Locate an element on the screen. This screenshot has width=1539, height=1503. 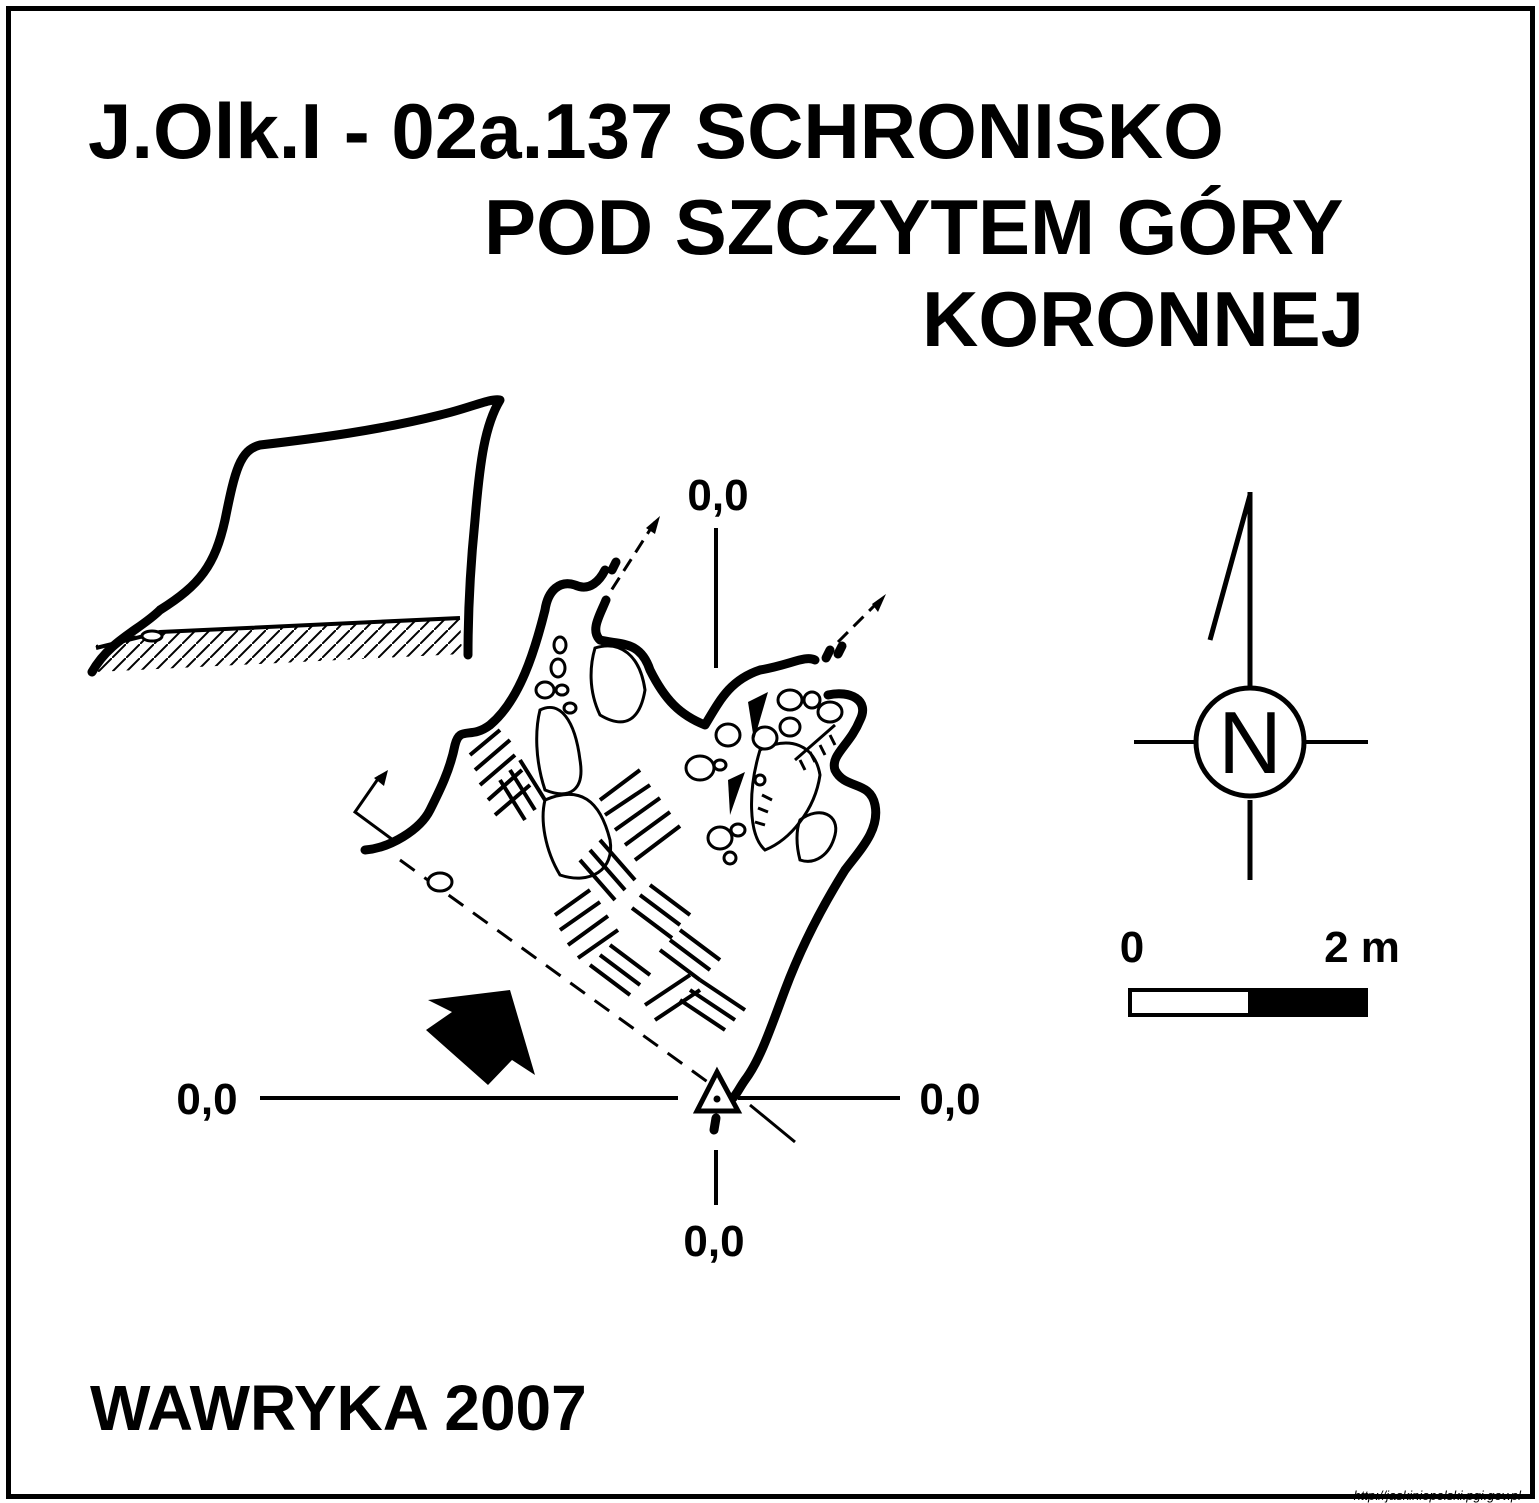
author-credit: WAWRYKA 2007 is located at coordinates (338, 1408).